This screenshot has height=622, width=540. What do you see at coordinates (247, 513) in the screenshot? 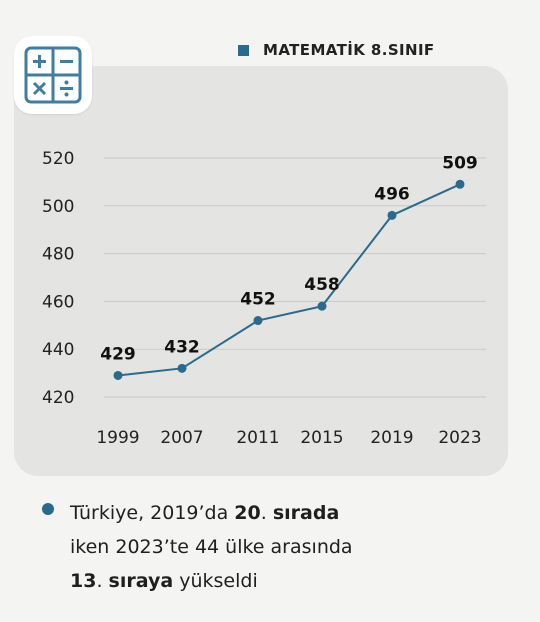
I see `note-rank-2019: 20` at bounding box center [247, 513].